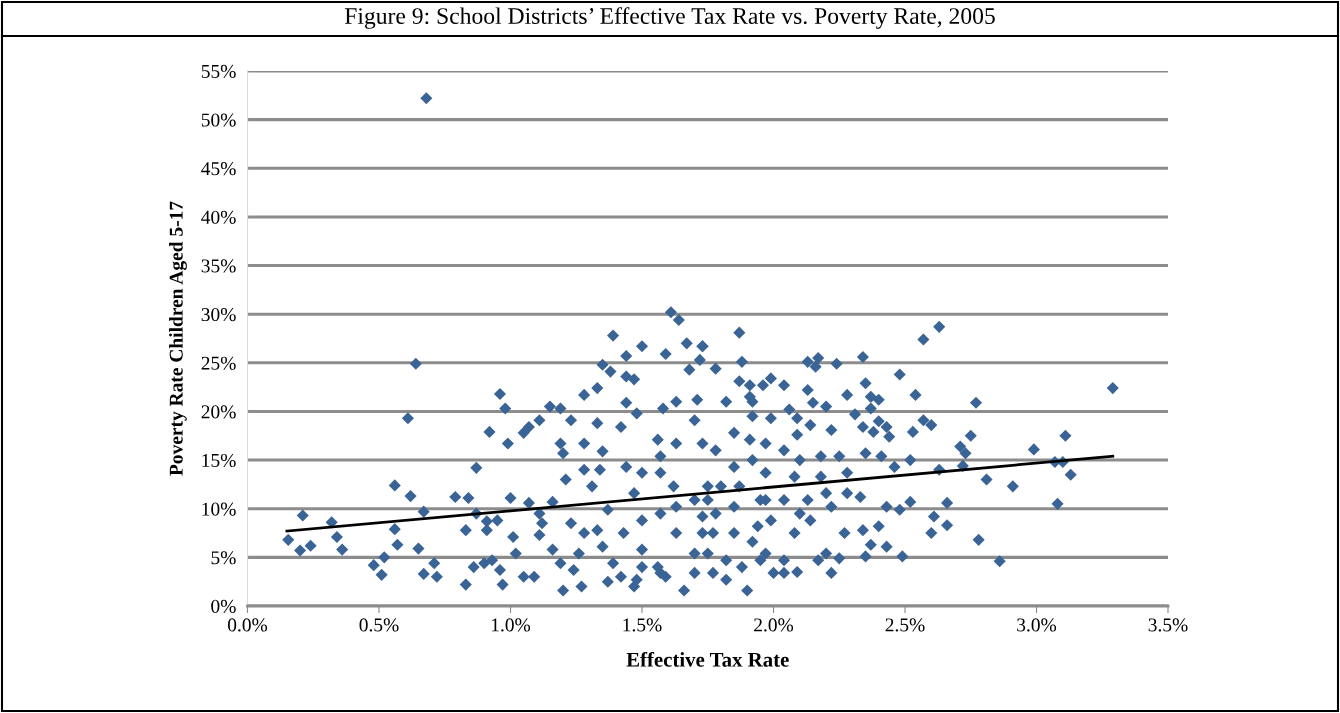 Image resolution: width=1340 pixels, height=713 pixels. Describe the element at coordinates (218, 217) in the screenshot. I see `y-tick-label: 40%` at that location.